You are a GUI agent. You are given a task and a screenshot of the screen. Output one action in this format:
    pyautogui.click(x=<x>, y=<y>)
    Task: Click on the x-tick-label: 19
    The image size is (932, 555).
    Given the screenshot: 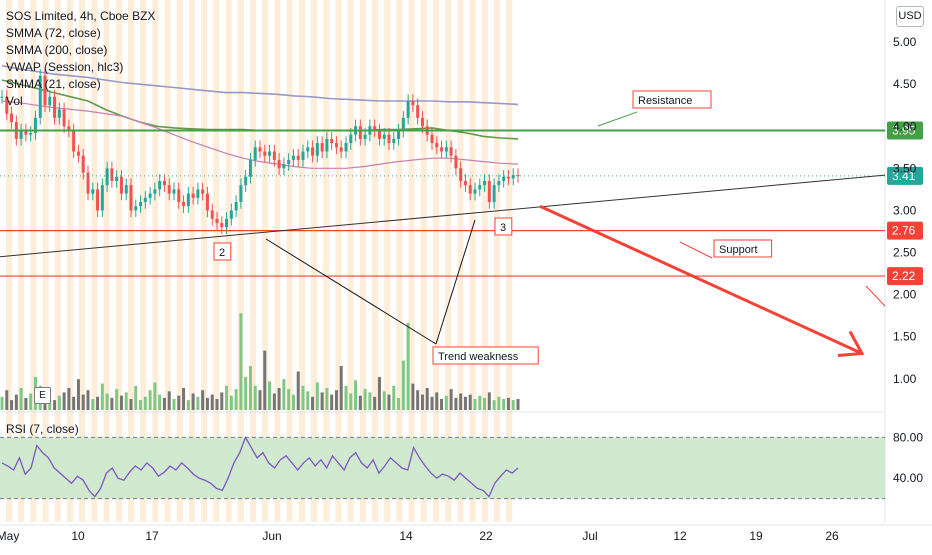 What is the action you would take?
    pyautogui.click(x=756, y=536)
    